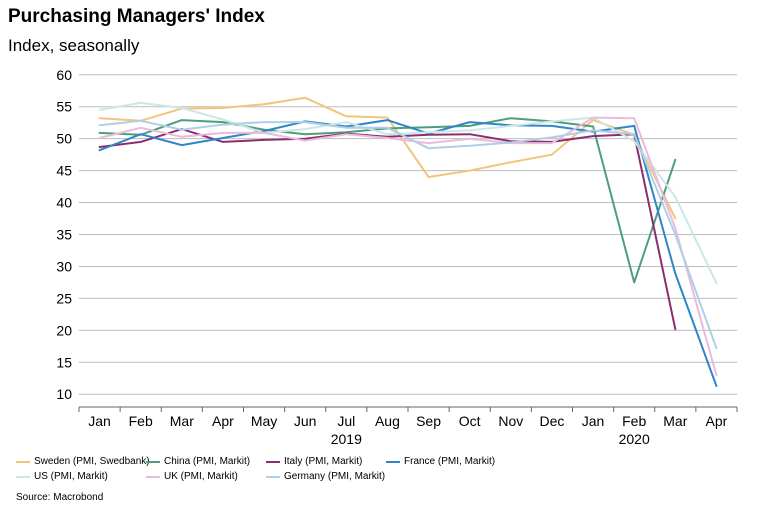  Describe the element at coordinates (64, 107) in the screenshot. I see `y-tick-label: 55` at that location.